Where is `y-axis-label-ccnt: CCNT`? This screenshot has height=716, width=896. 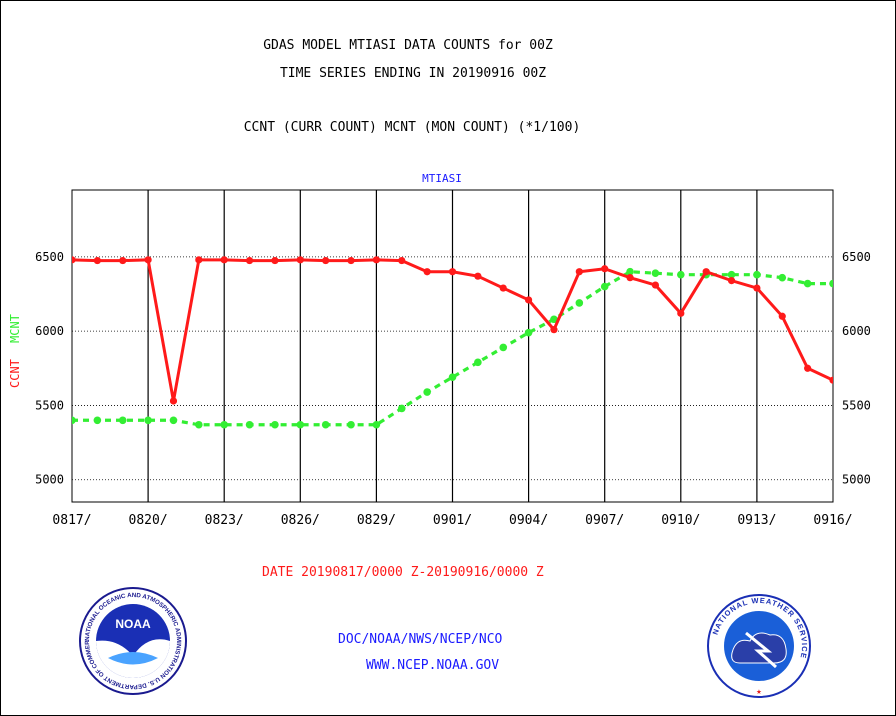 y-axis-label-ccnt: CCNT is located at coordinates (15, 373).